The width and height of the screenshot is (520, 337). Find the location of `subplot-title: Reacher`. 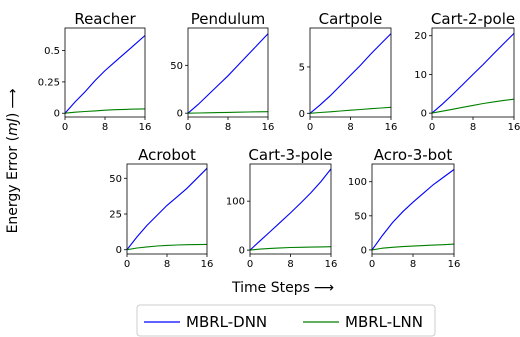

subplot-title: Reacher is located at coordinates (105, 19).